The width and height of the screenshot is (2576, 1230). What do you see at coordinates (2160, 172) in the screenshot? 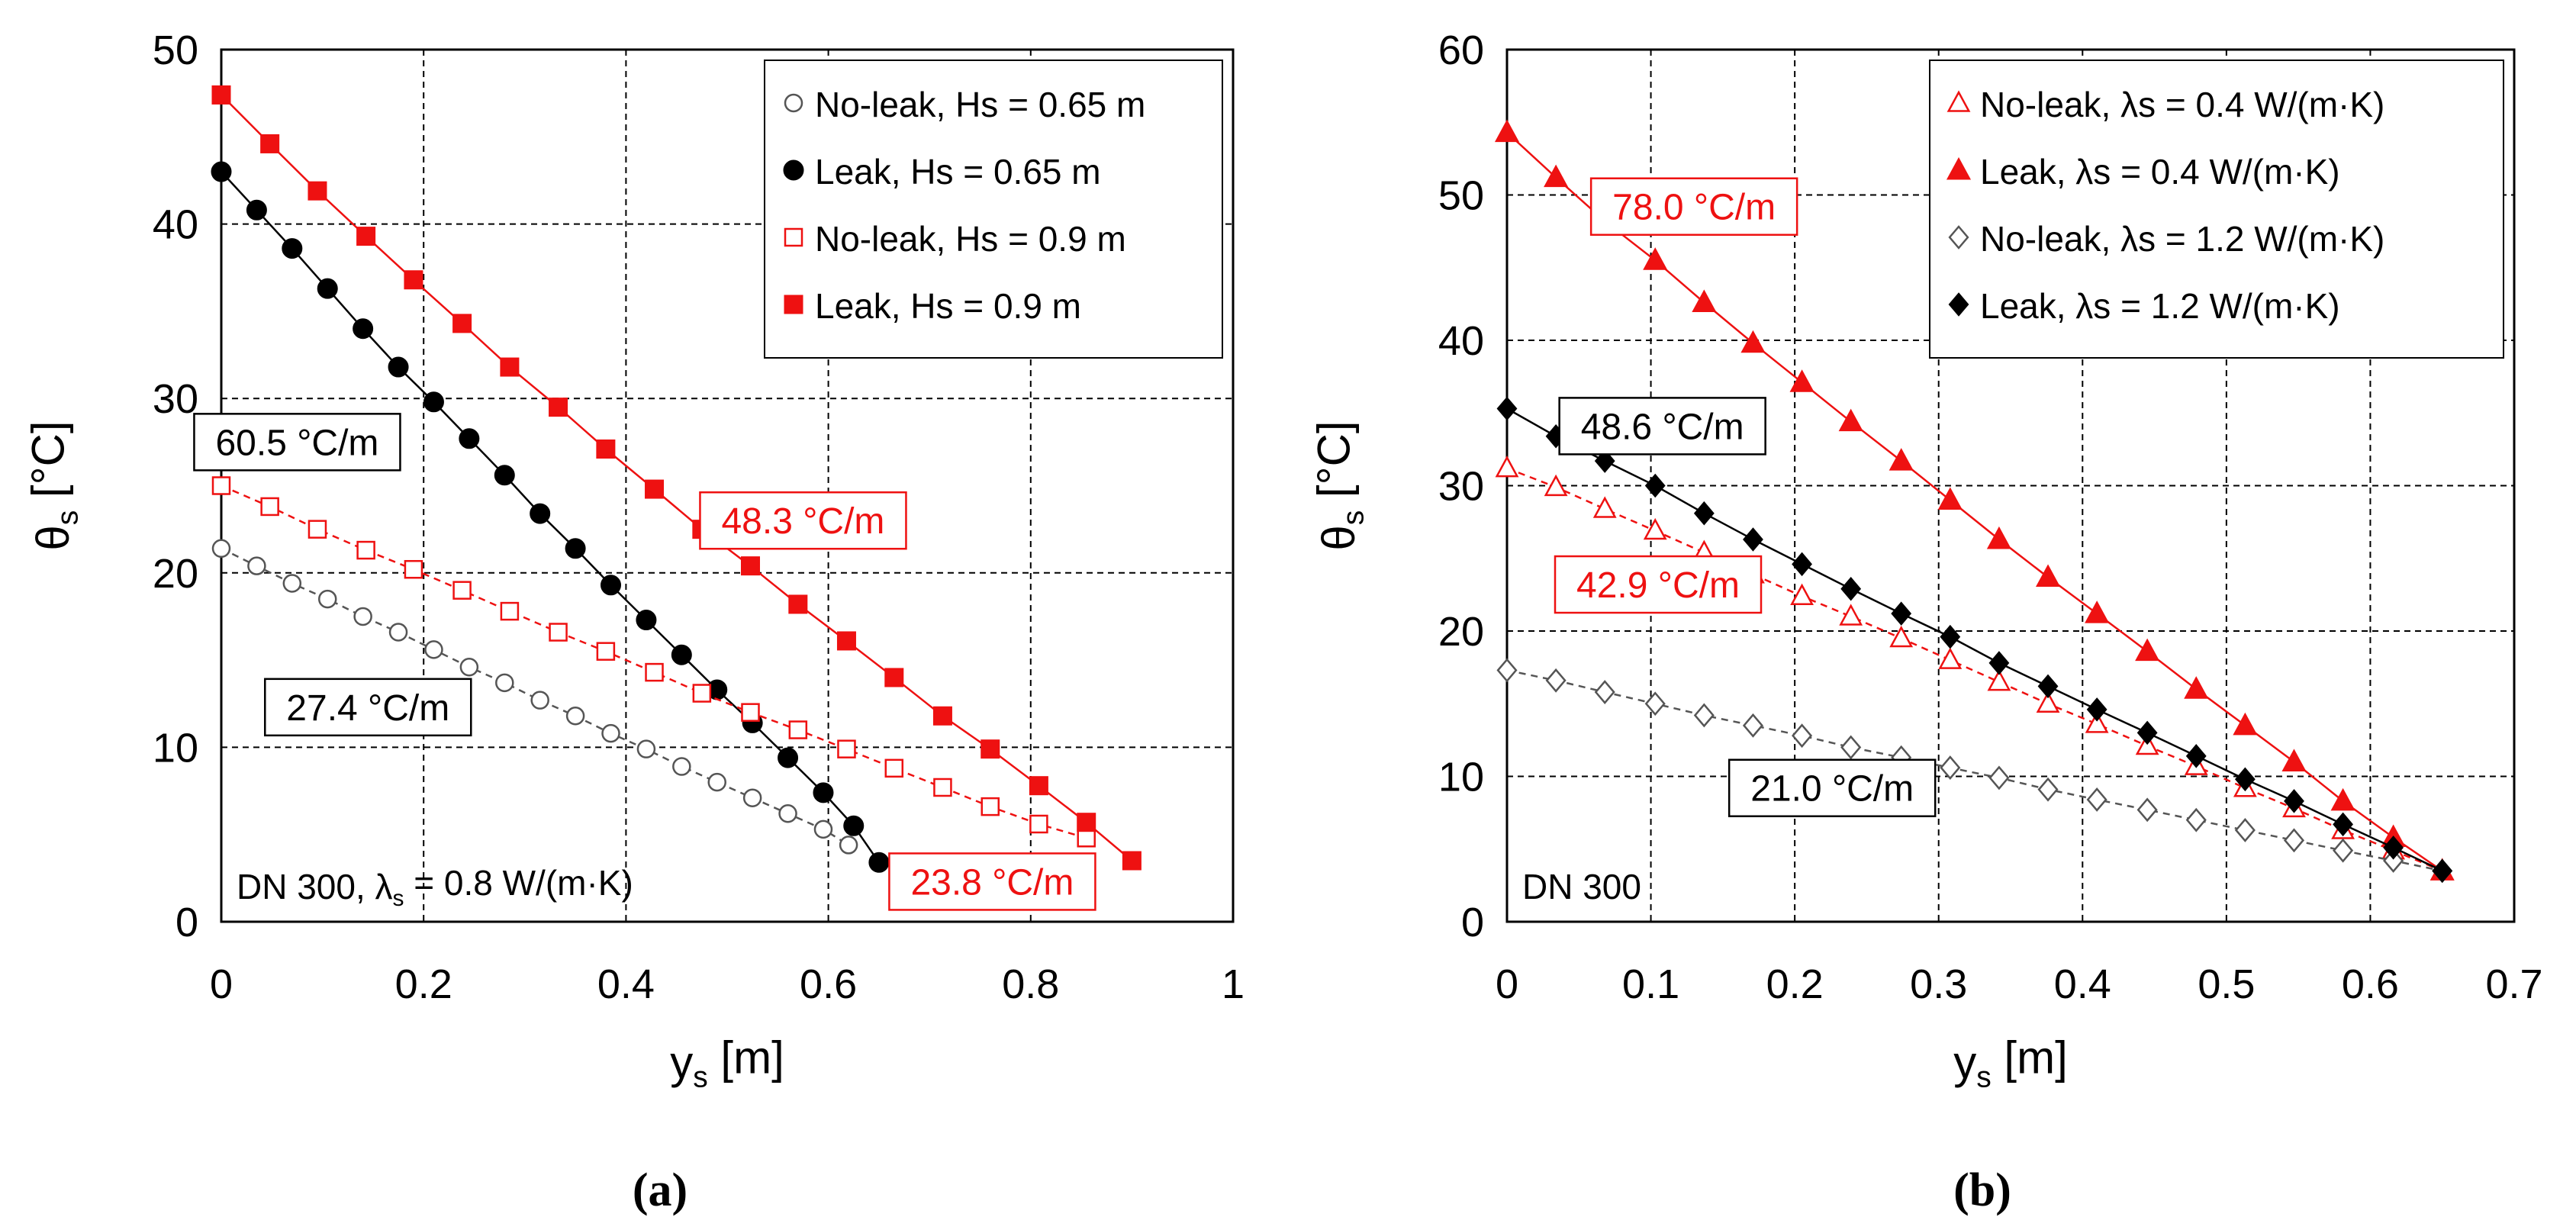
I see `legend-label: Leak, λs = 0.4 W/(m·K)` at bounding box center [2160, 172].